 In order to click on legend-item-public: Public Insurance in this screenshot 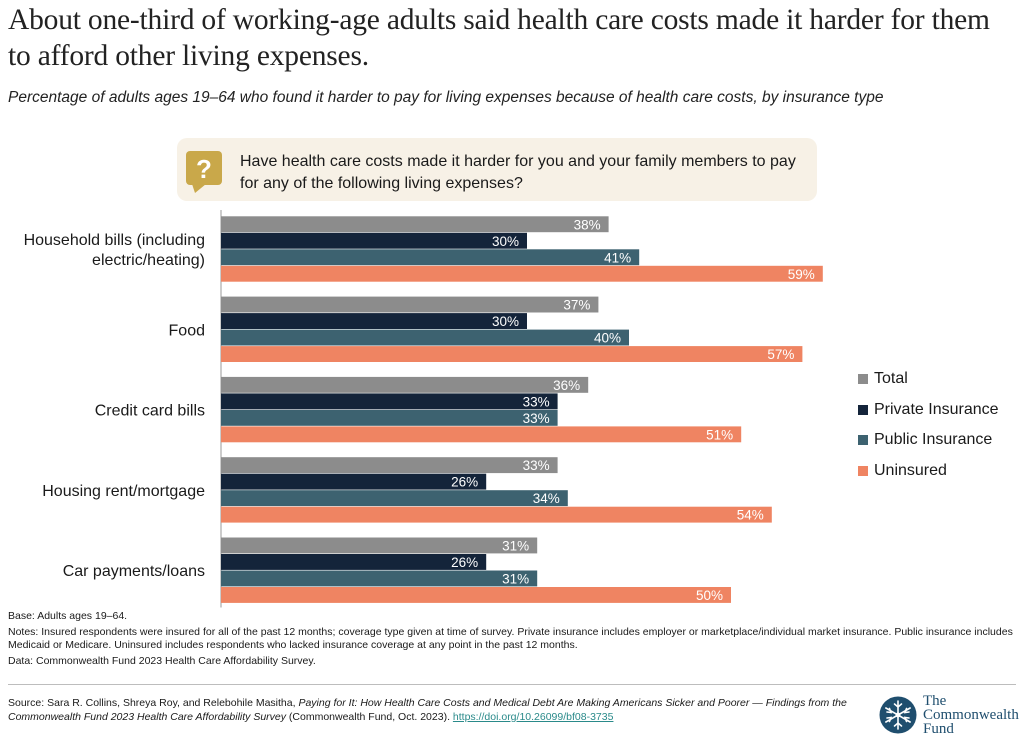, I will do `click(928, 440)`.